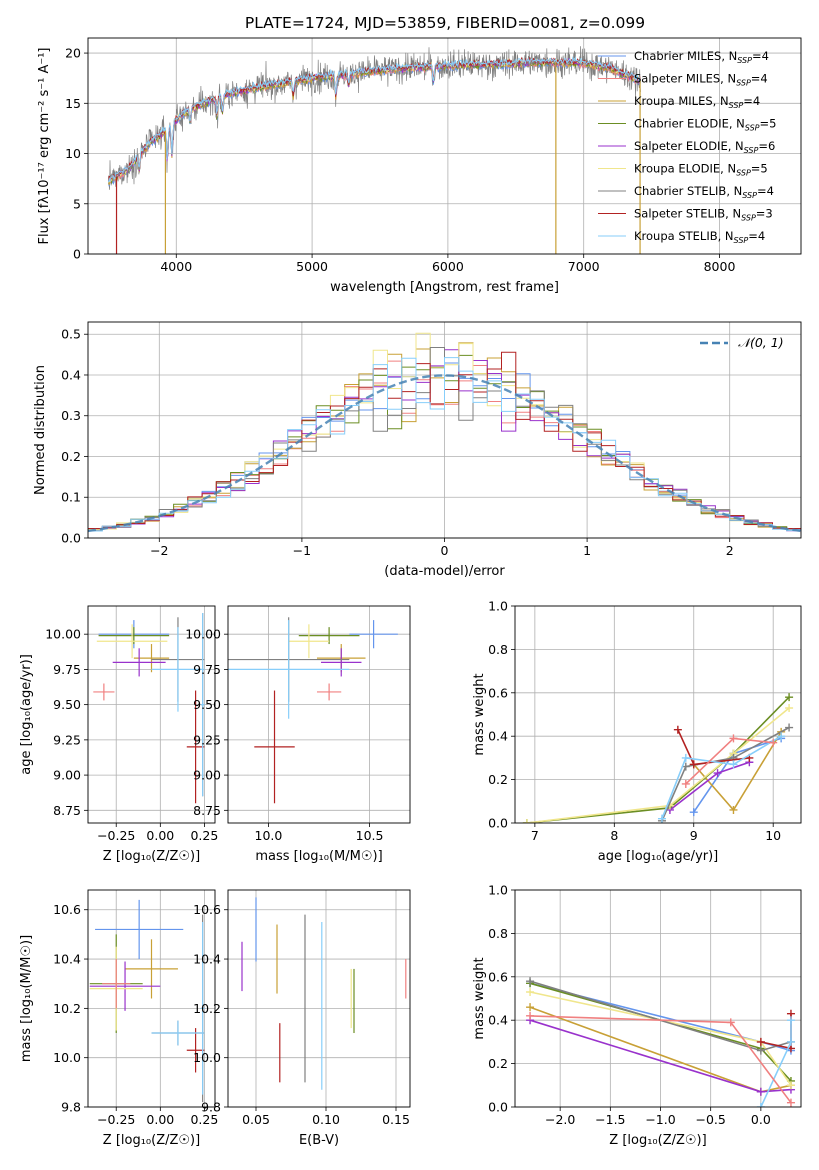 Image resolution: width=819 pixels, height=1170 pixels. I want to click on x-axis-label: mass [log₁₀(M/M☉)], so click(318, 856).